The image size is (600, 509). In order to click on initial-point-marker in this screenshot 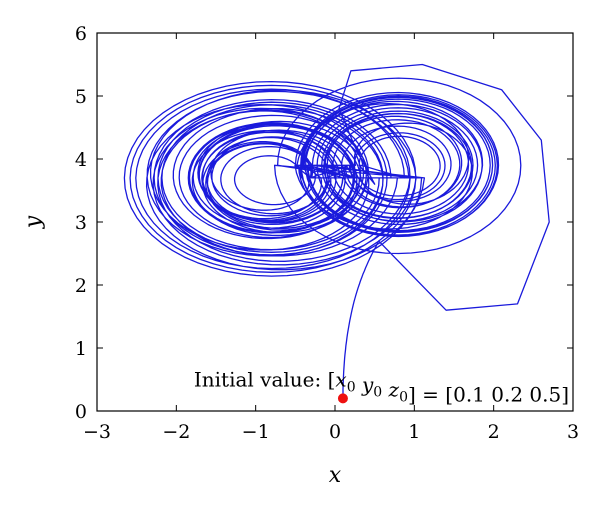, I will do `click(342, 398)`.